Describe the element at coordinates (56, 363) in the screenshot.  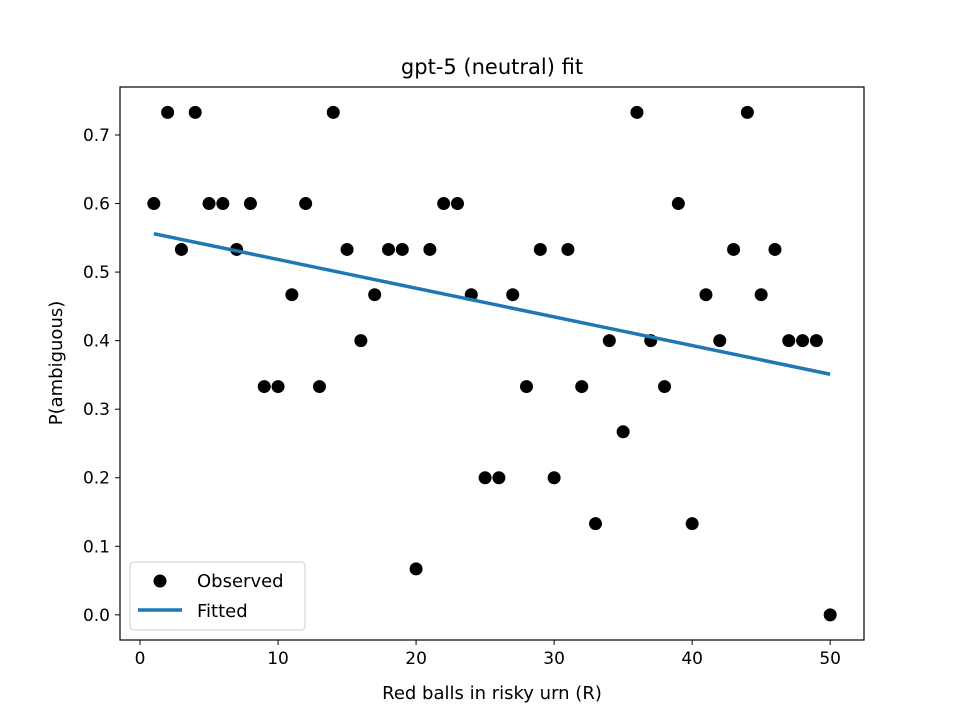
I see `y-axis-label: P(ambiguous)` at that location.